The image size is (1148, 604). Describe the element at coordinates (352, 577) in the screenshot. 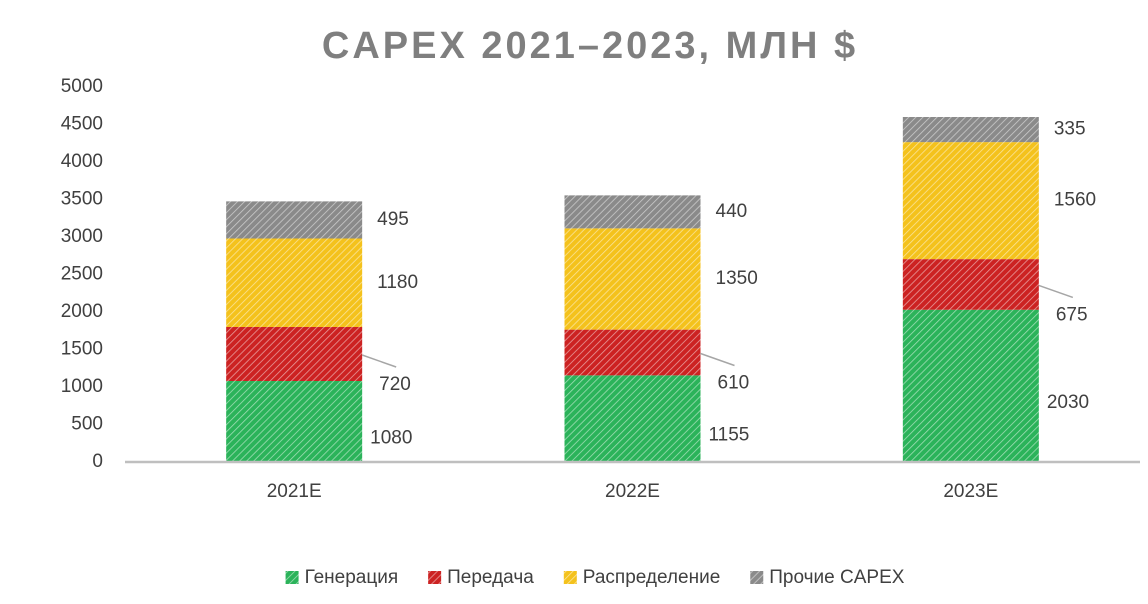

I see `legend-label: Генерация` at that location.